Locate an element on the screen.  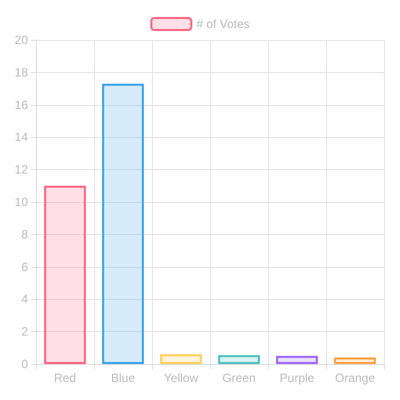
y-tick-label: 8 is located at coordinates (24, 234).